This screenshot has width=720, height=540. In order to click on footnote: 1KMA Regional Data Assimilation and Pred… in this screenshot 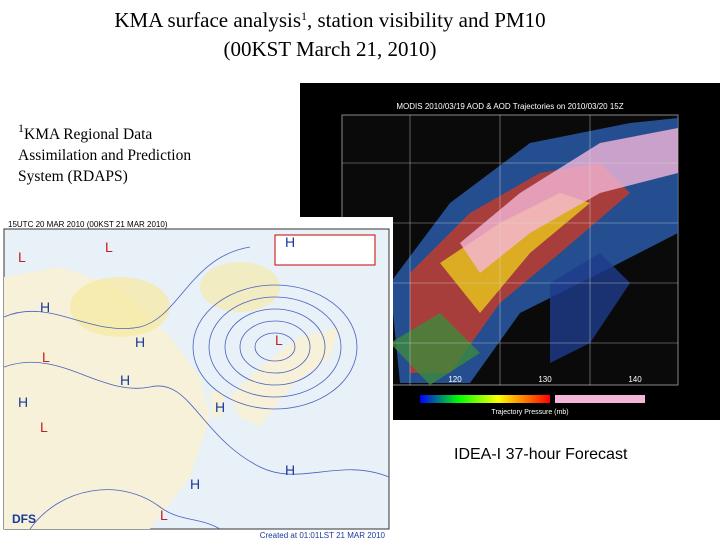, I will do `click(105, 154)`.